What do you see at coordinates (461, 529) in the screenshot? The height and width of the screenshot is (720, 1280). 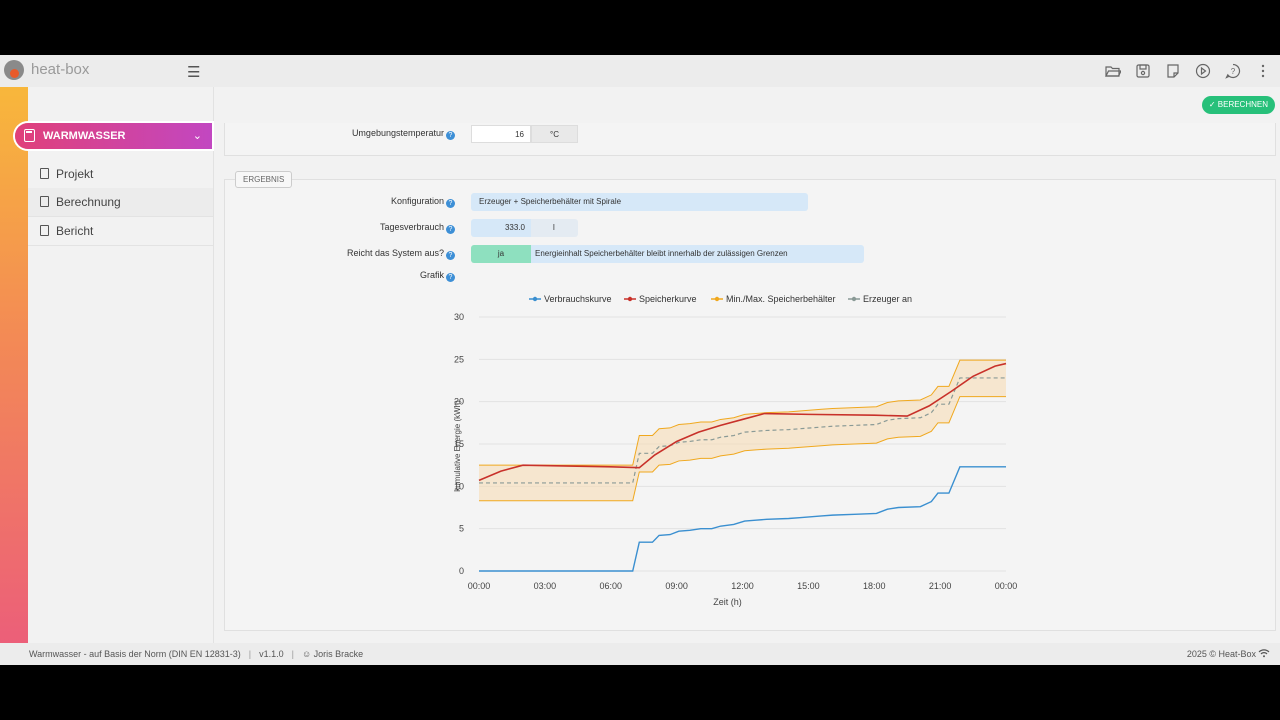 I see `y-tick-label: 5` at bounding box center [461, 529].